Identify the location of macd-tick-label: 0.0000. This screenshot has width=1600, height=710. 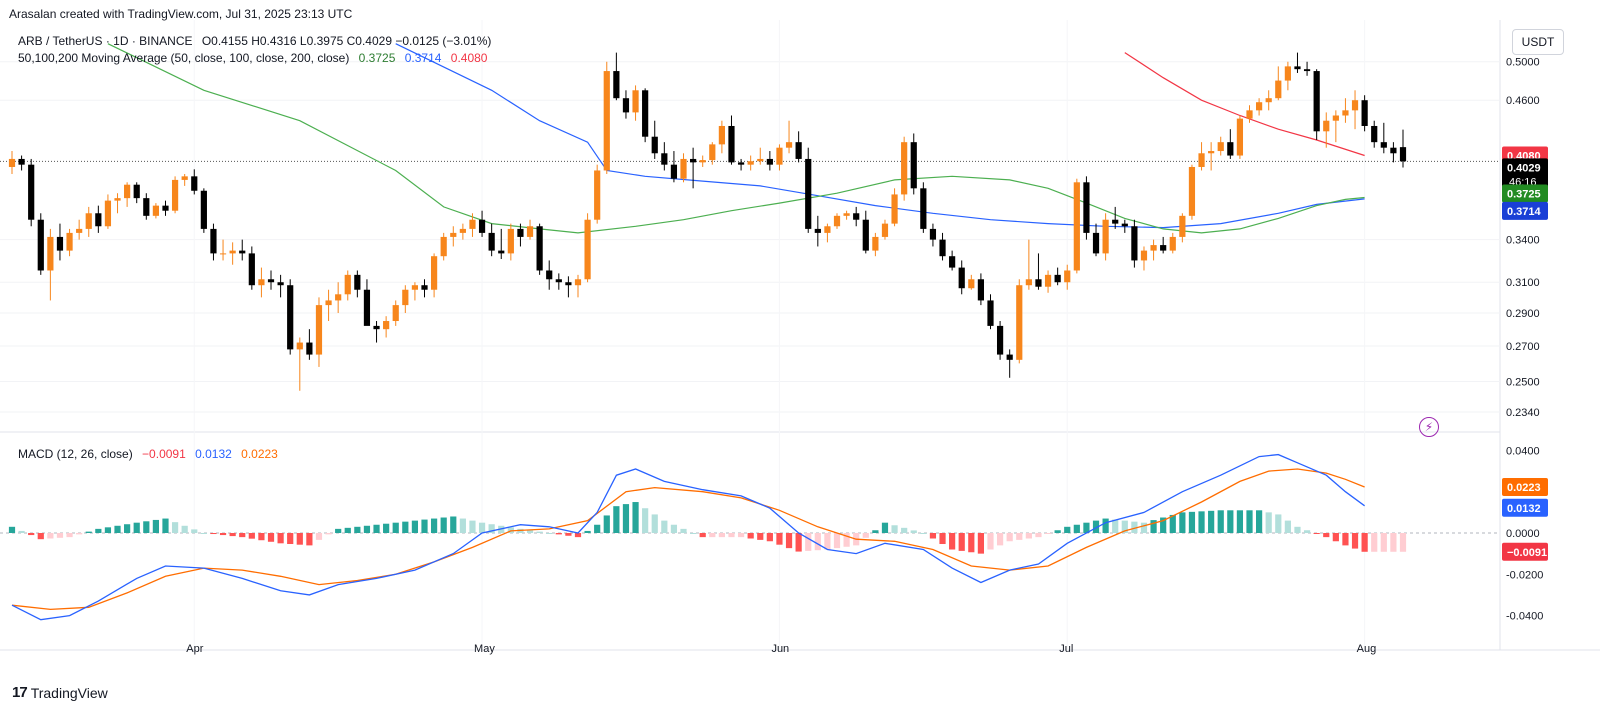
(1523, 534).